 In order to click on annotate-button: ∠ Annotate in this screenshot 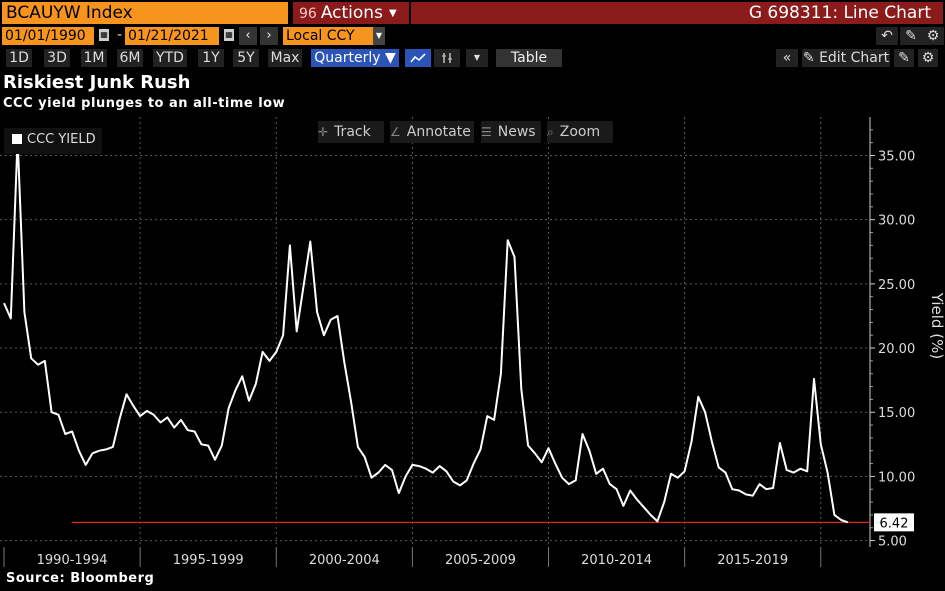, I will do `click(432, 132)`.